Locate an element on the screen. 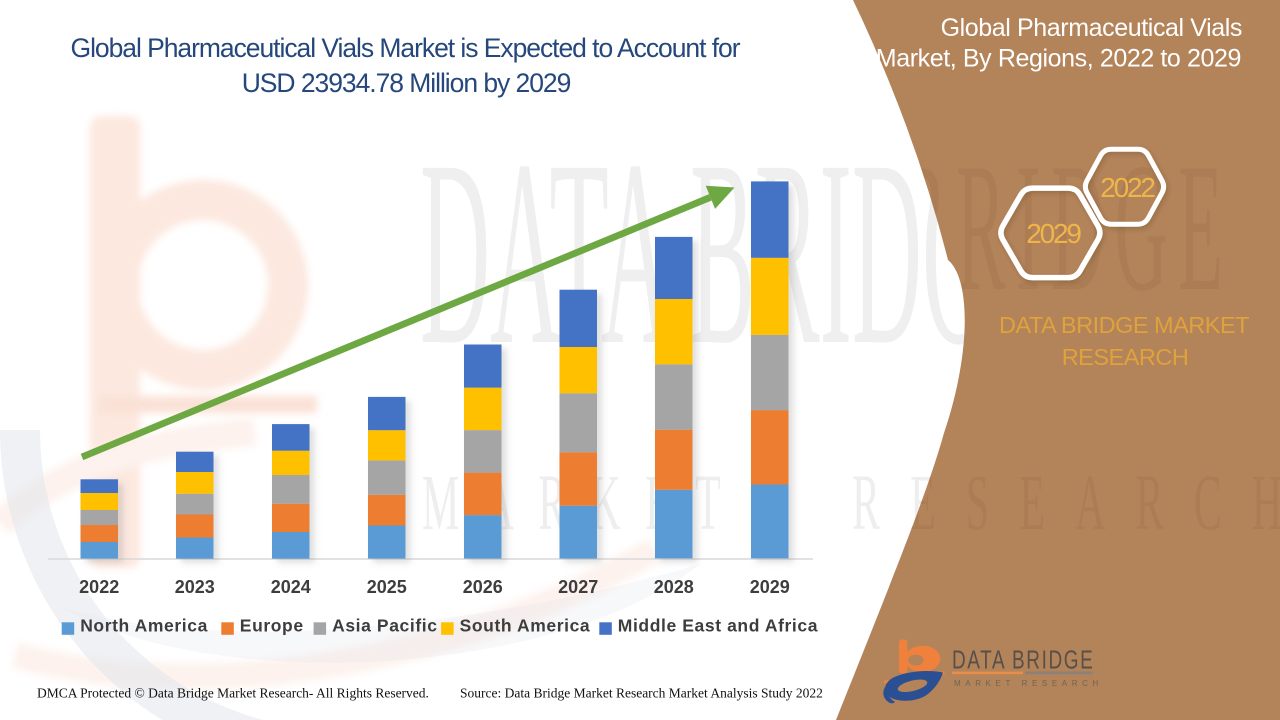  svg-text: 2025 is located at coordinates (387, 587).